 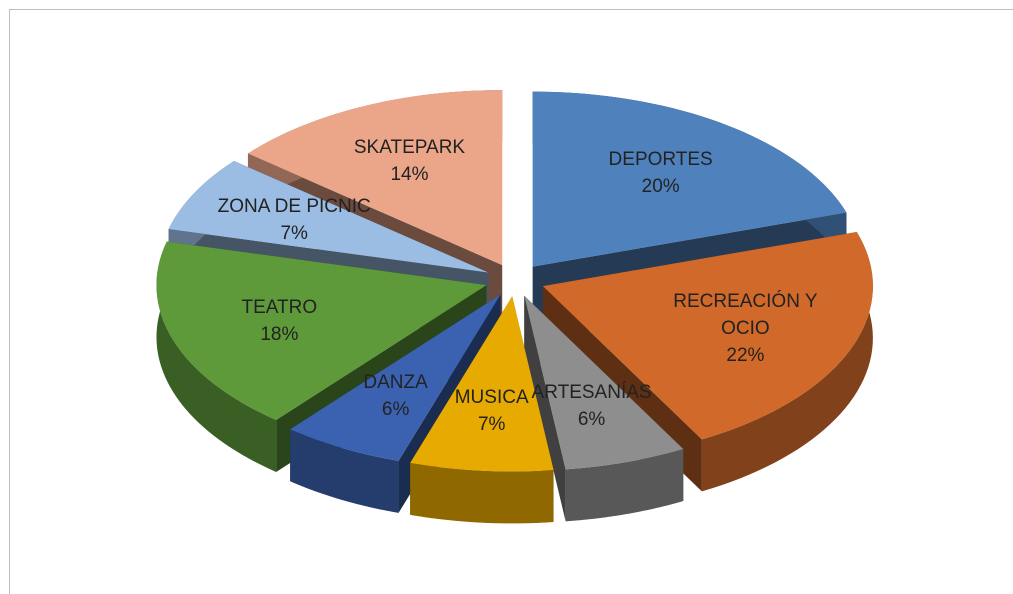 What do you see at coordinates (491, 398) in the screenshot?
I see `category-label: MUSICA` at bounding box center [491, 398].